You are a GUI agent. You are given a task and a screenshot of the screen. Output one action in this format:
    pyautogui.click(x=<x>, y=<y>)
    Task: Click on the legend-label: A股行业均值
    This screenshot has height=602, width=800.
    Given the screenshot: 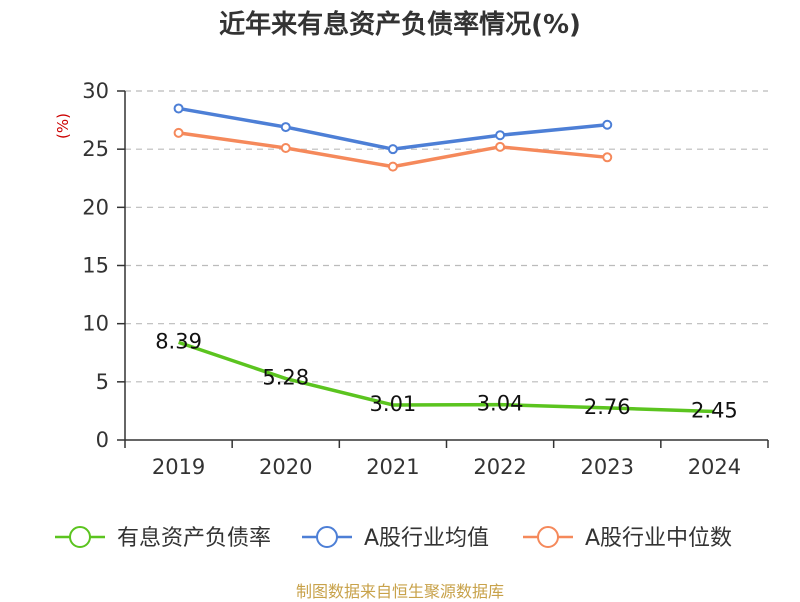 What is the action you would take?
    pyautogui.click(x=426, y=538)
    